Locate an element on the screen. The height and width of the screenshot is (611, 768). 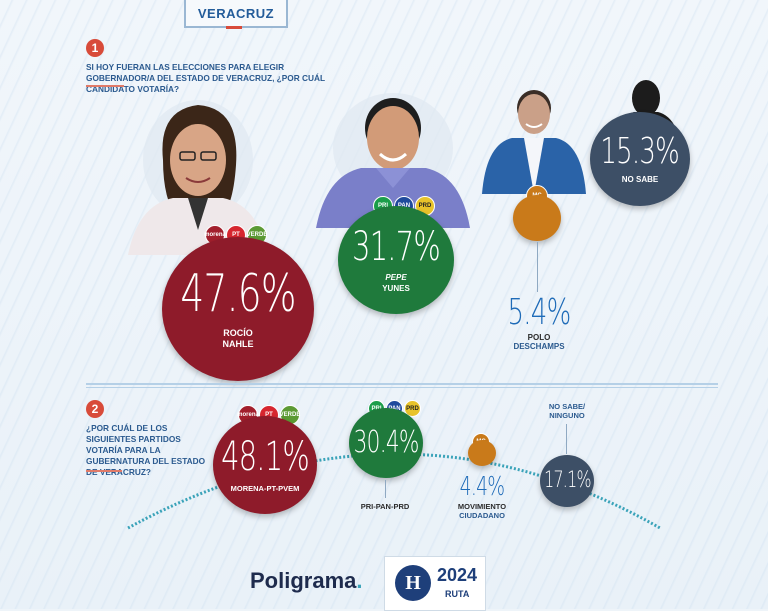
name-label-mc-1: MOVIMIENTO is located at coordinates (482, 506).